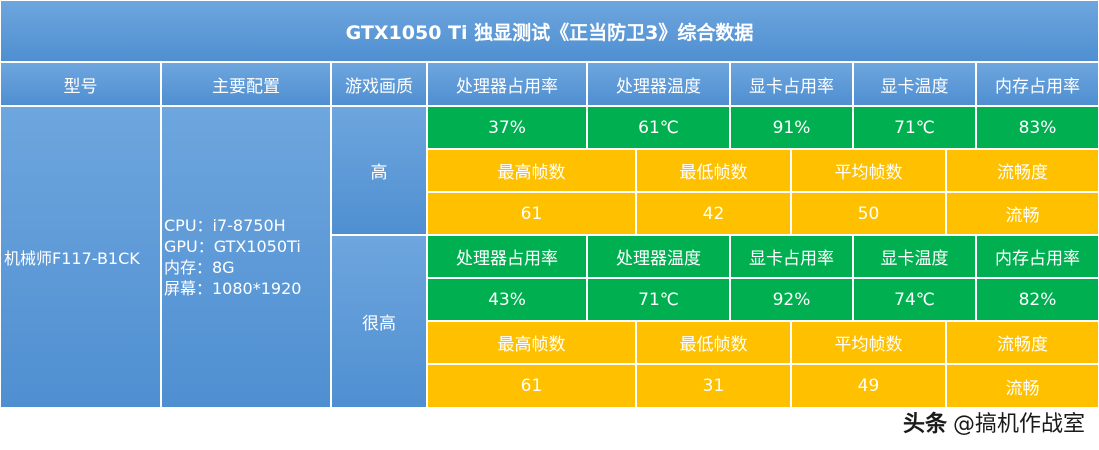 The image size is (1099, 450). What do you see at coordinates (658, 127) in the screenshot?
I see `high-cpu-temp-value: 61℃` at bounding box center [658, 127].